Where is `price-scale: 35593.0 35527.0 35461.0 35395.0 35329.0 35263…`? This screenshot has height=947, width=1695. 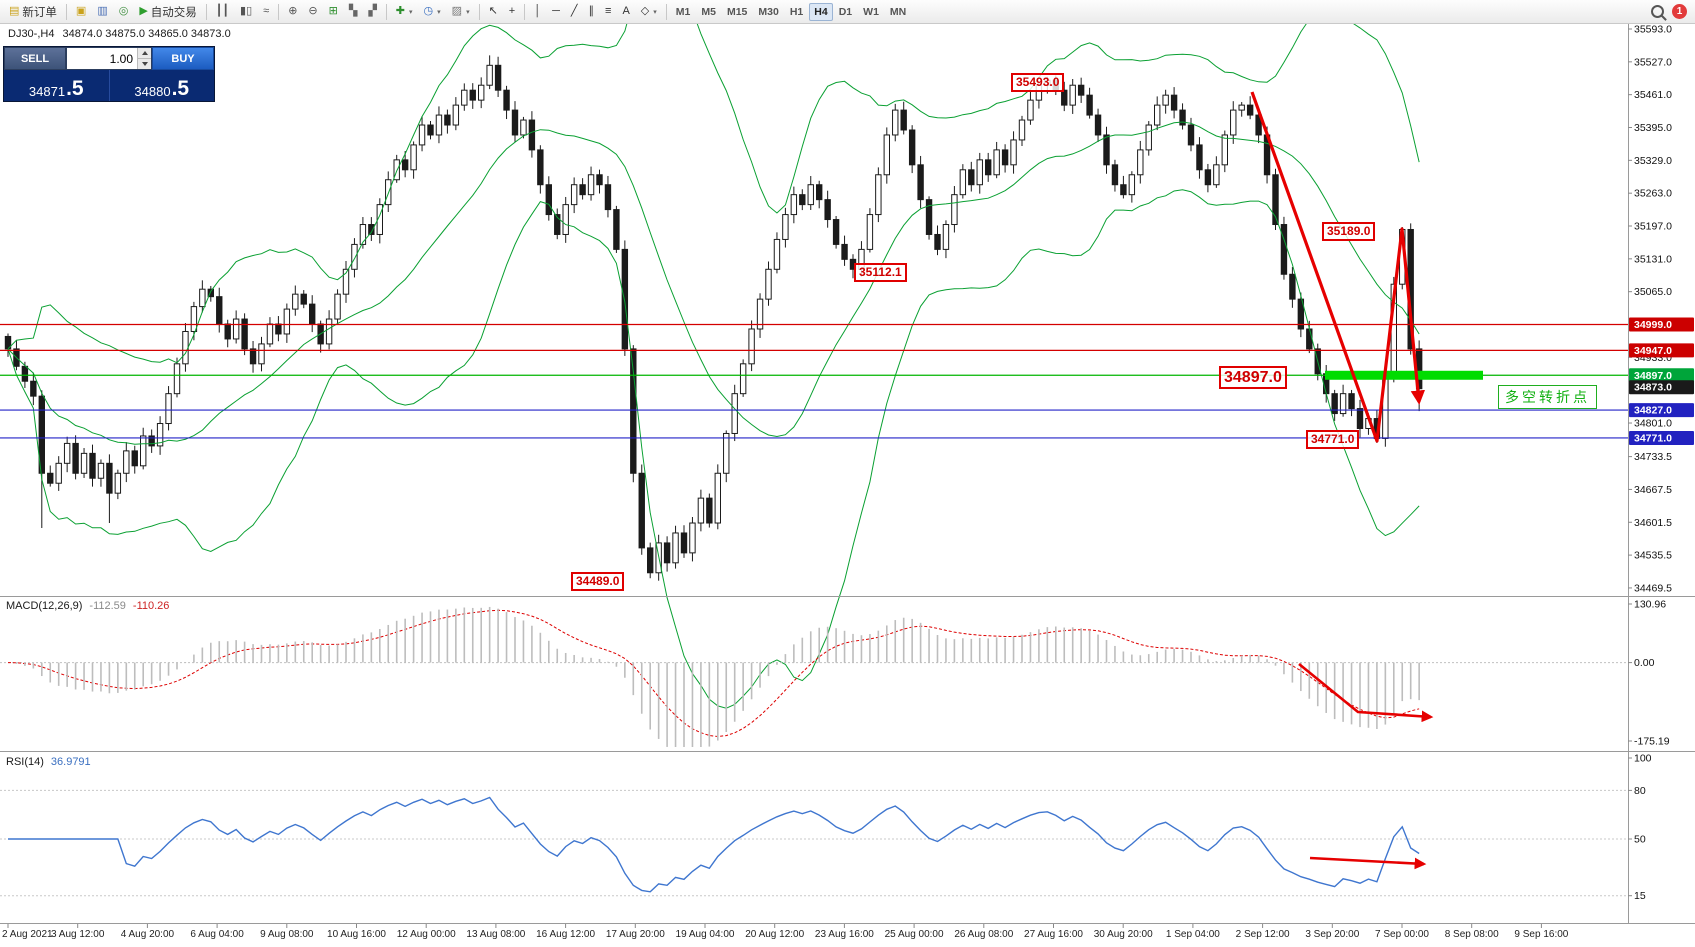 price-scale: 35593.0 35527.0 35461.0 35395.0 35329.0 35263… is located at coordinates (1661, 309).